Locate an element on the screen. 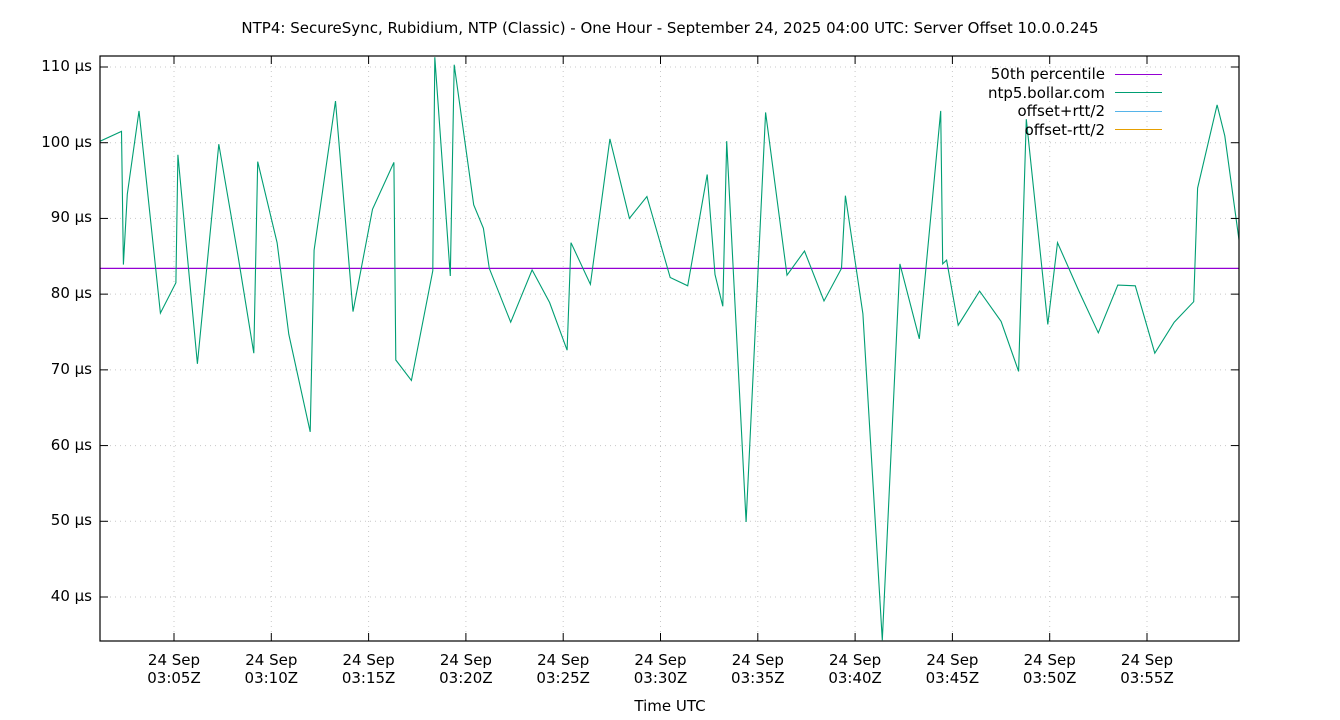 The width and height of the screenshot is (1340, 720). legend-label: offset+rtt/2 is located at coordinates (1061, 111).